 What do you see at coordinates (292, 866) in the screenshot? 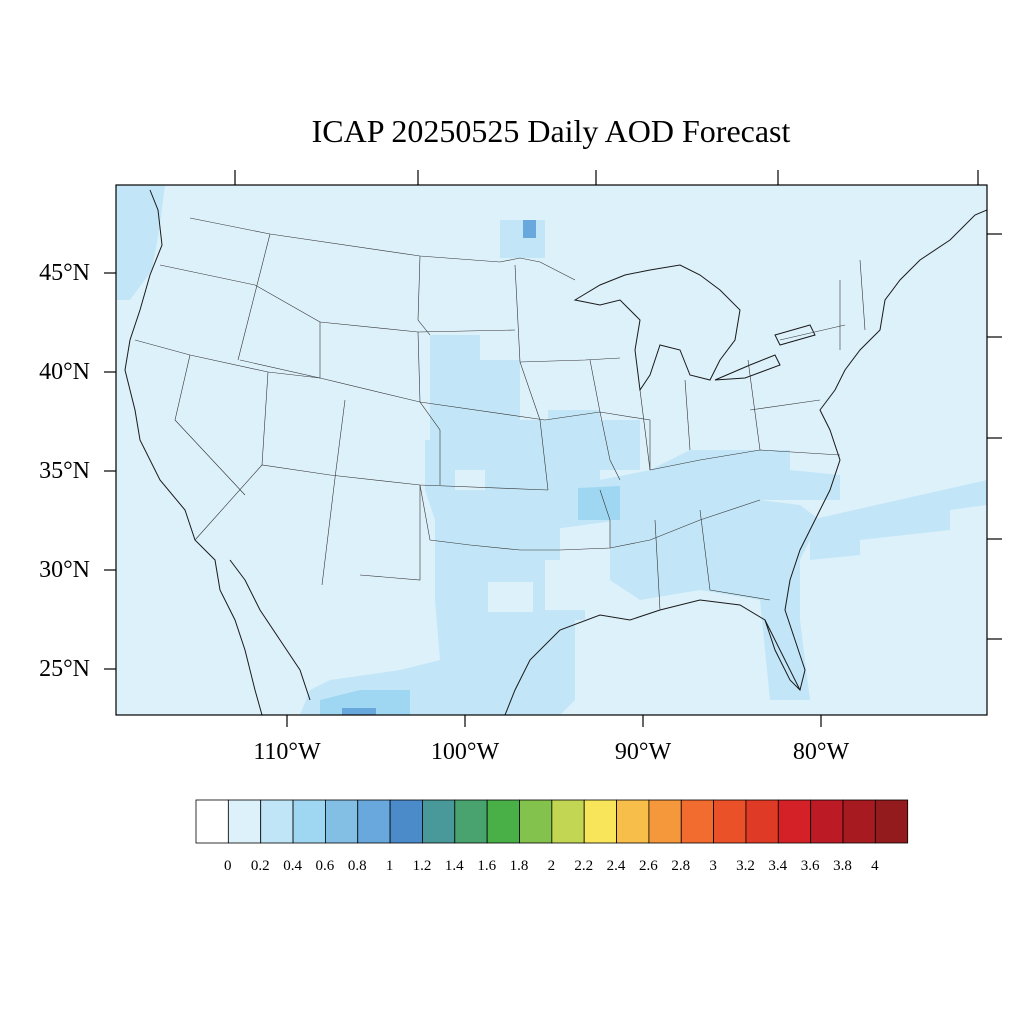
I see `colorbar-tick-label: 0.4` at bounding box center [292, 866].